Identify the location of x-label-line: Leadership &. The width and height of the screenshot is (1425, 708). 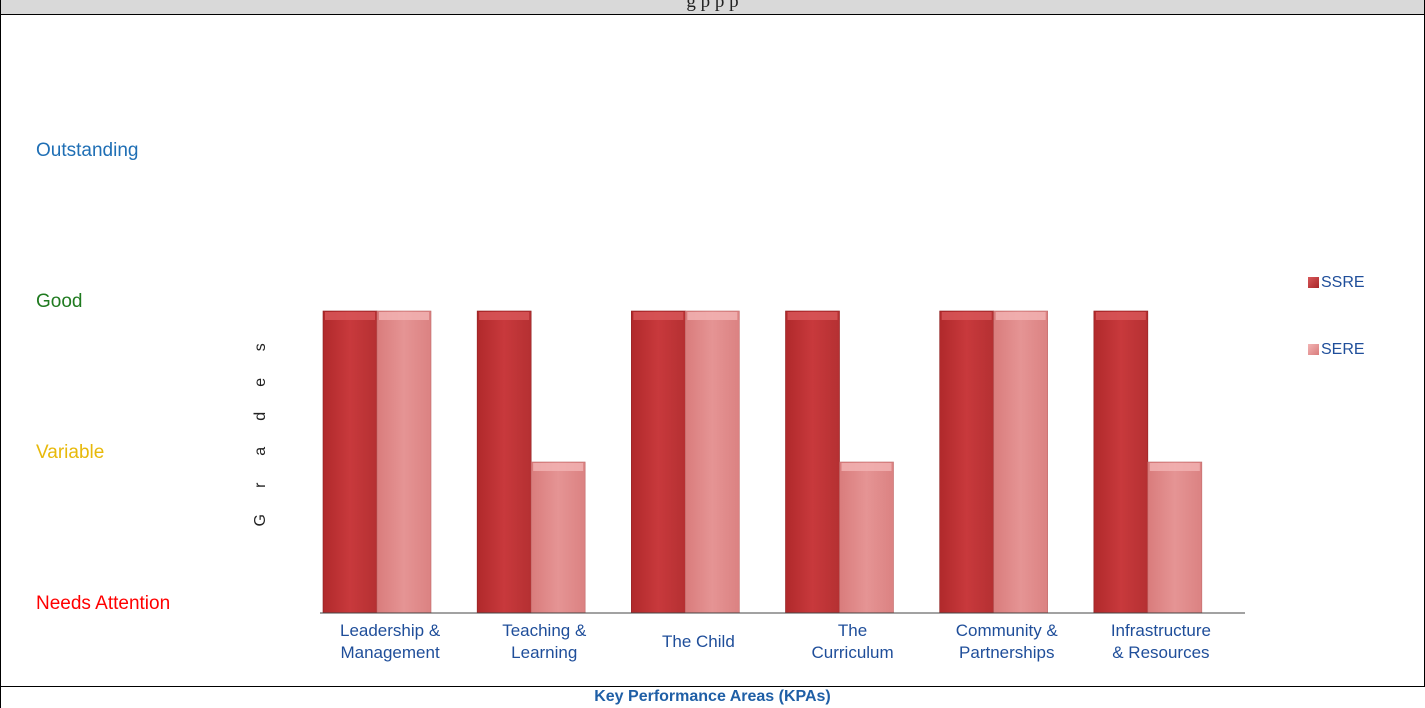
(390, 630).